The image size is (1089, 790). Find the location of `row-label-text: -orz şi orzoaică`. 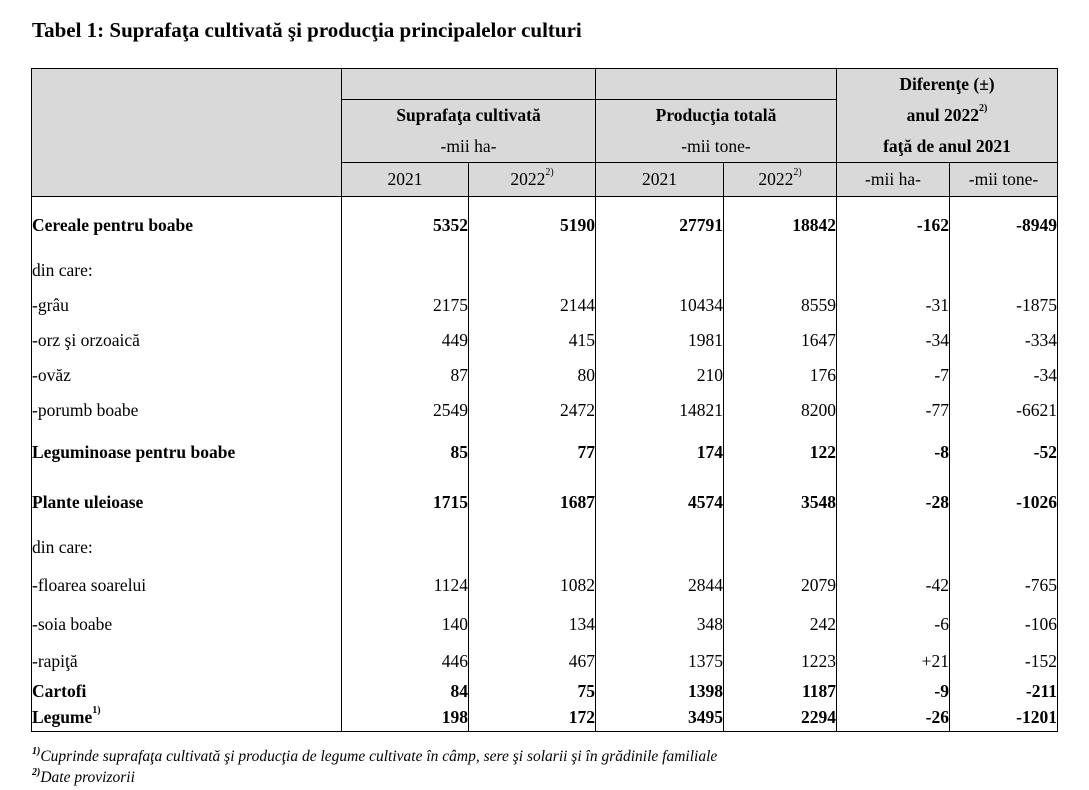

row-label-text: -orz şi orzoaică is located at coordinates (86, 339).